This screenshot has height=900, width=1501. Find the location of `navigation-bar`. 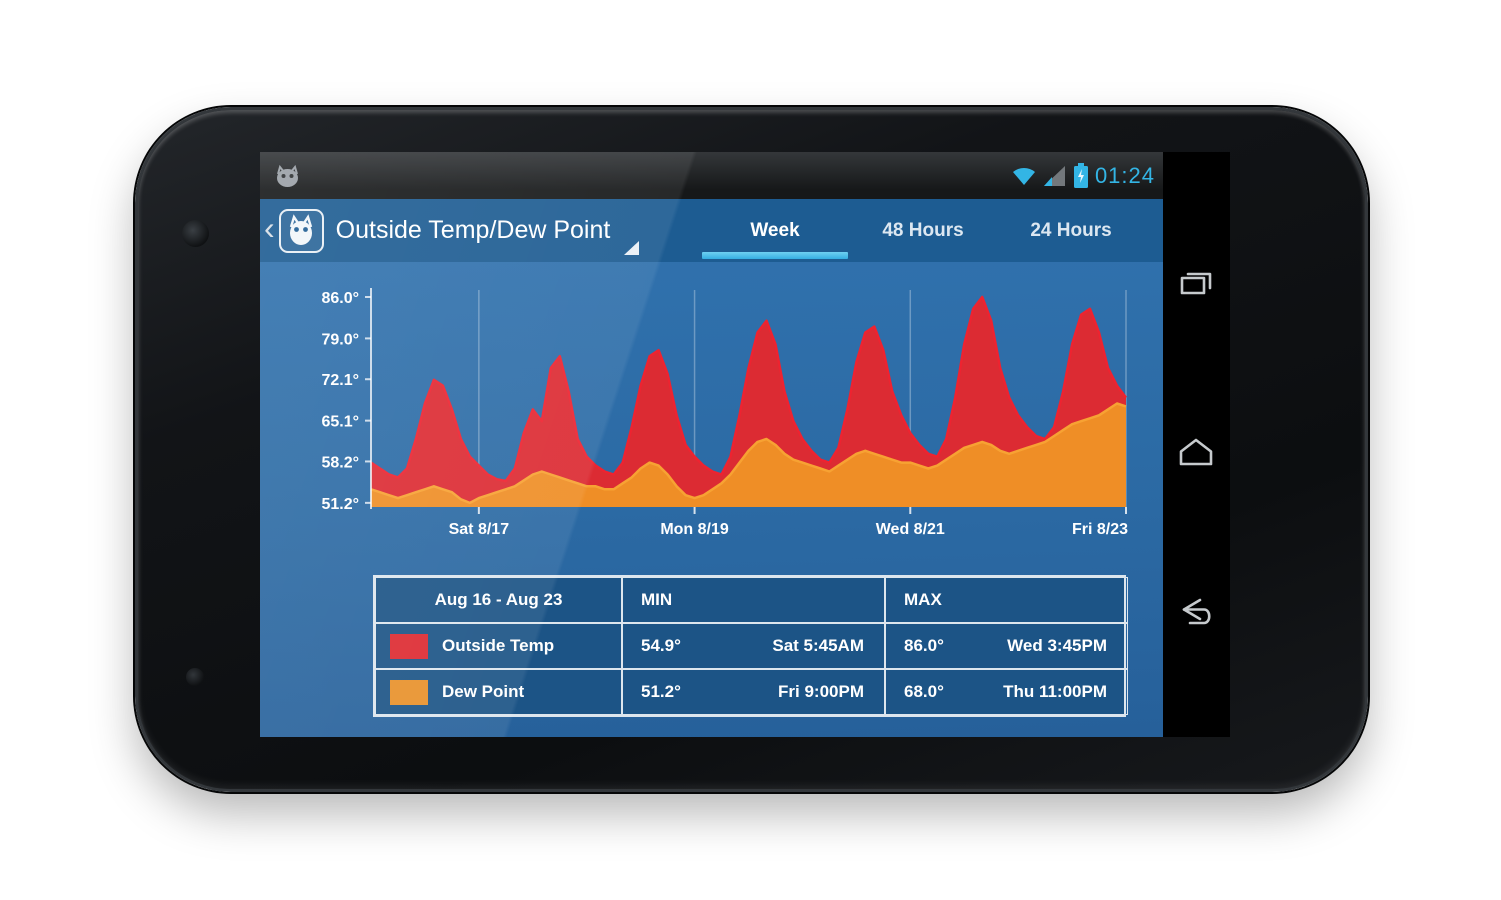

navigation-bar is located at coordinates (1196, 444).